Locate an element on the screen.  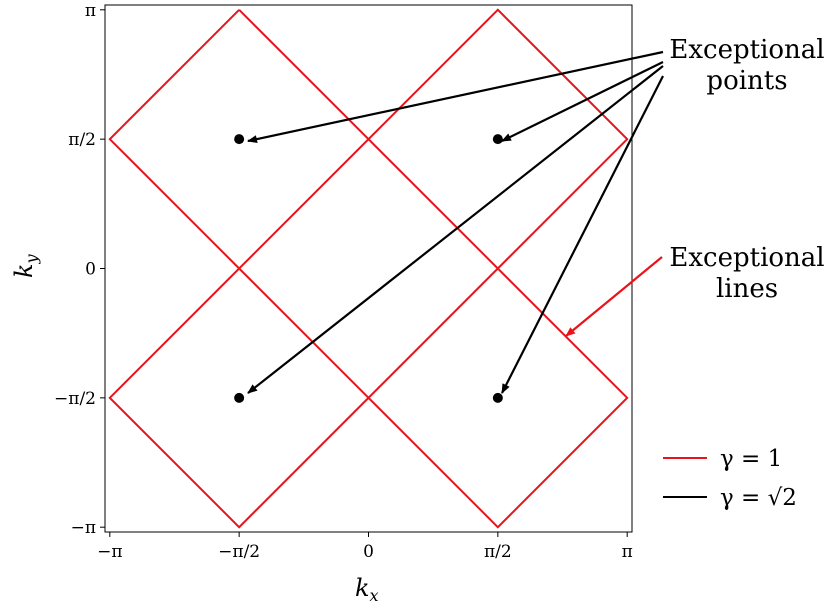
annotation-lines-line1: Exceptional is located at coordinates (746, 258).